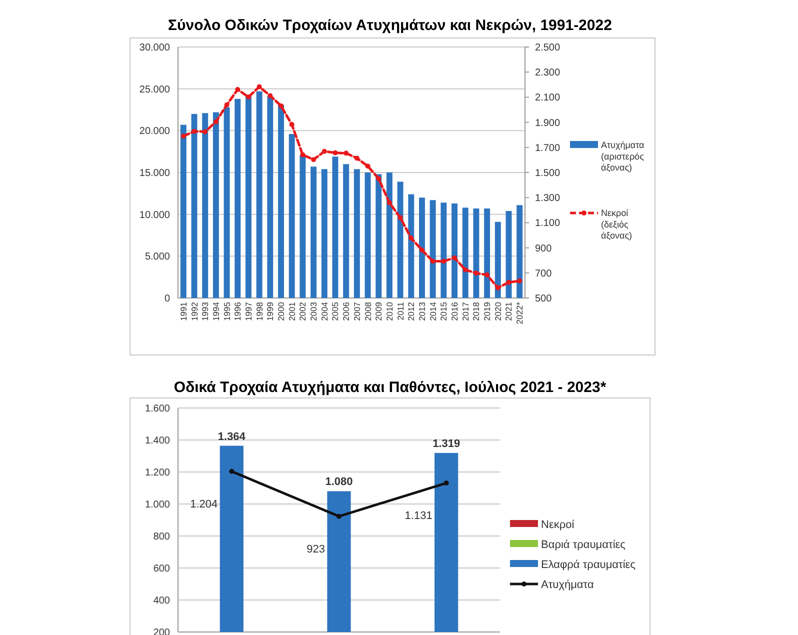  I want to click on legend-label: Βαριά τραυματίες, so click(583, 544).